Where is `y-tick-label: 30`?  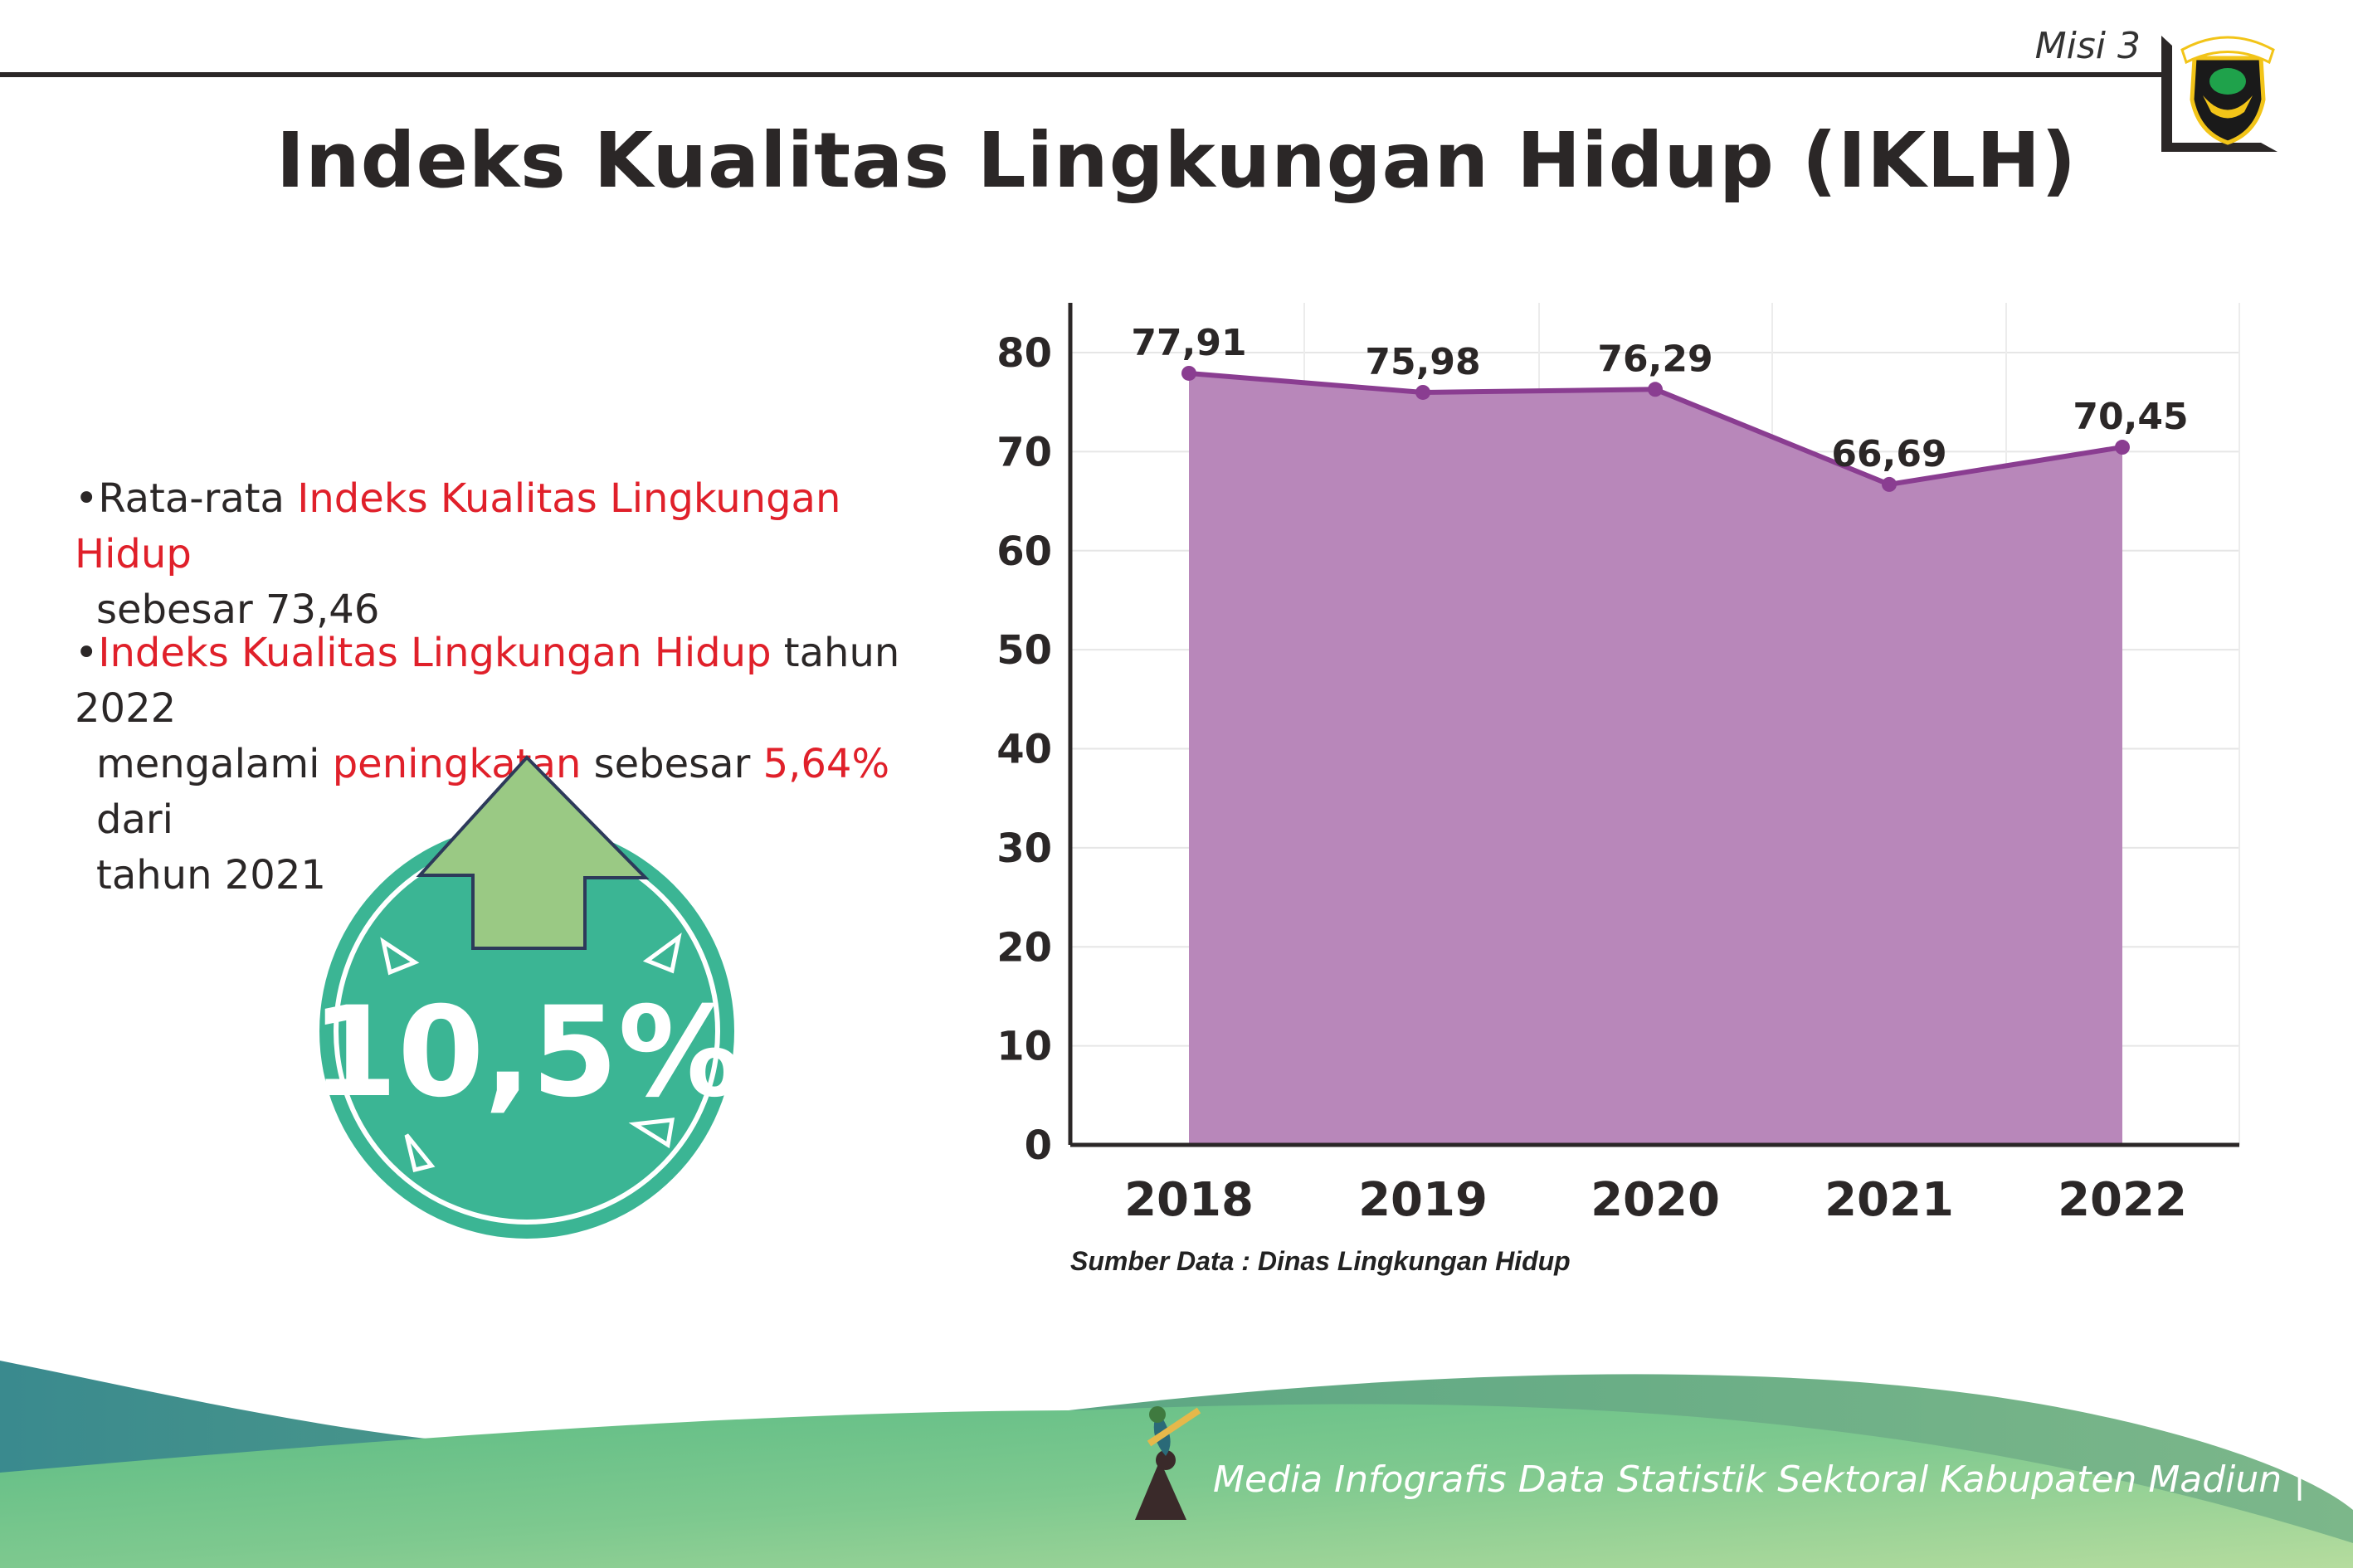
y-tick-label: 30 is located at coordinates (1024, 848).